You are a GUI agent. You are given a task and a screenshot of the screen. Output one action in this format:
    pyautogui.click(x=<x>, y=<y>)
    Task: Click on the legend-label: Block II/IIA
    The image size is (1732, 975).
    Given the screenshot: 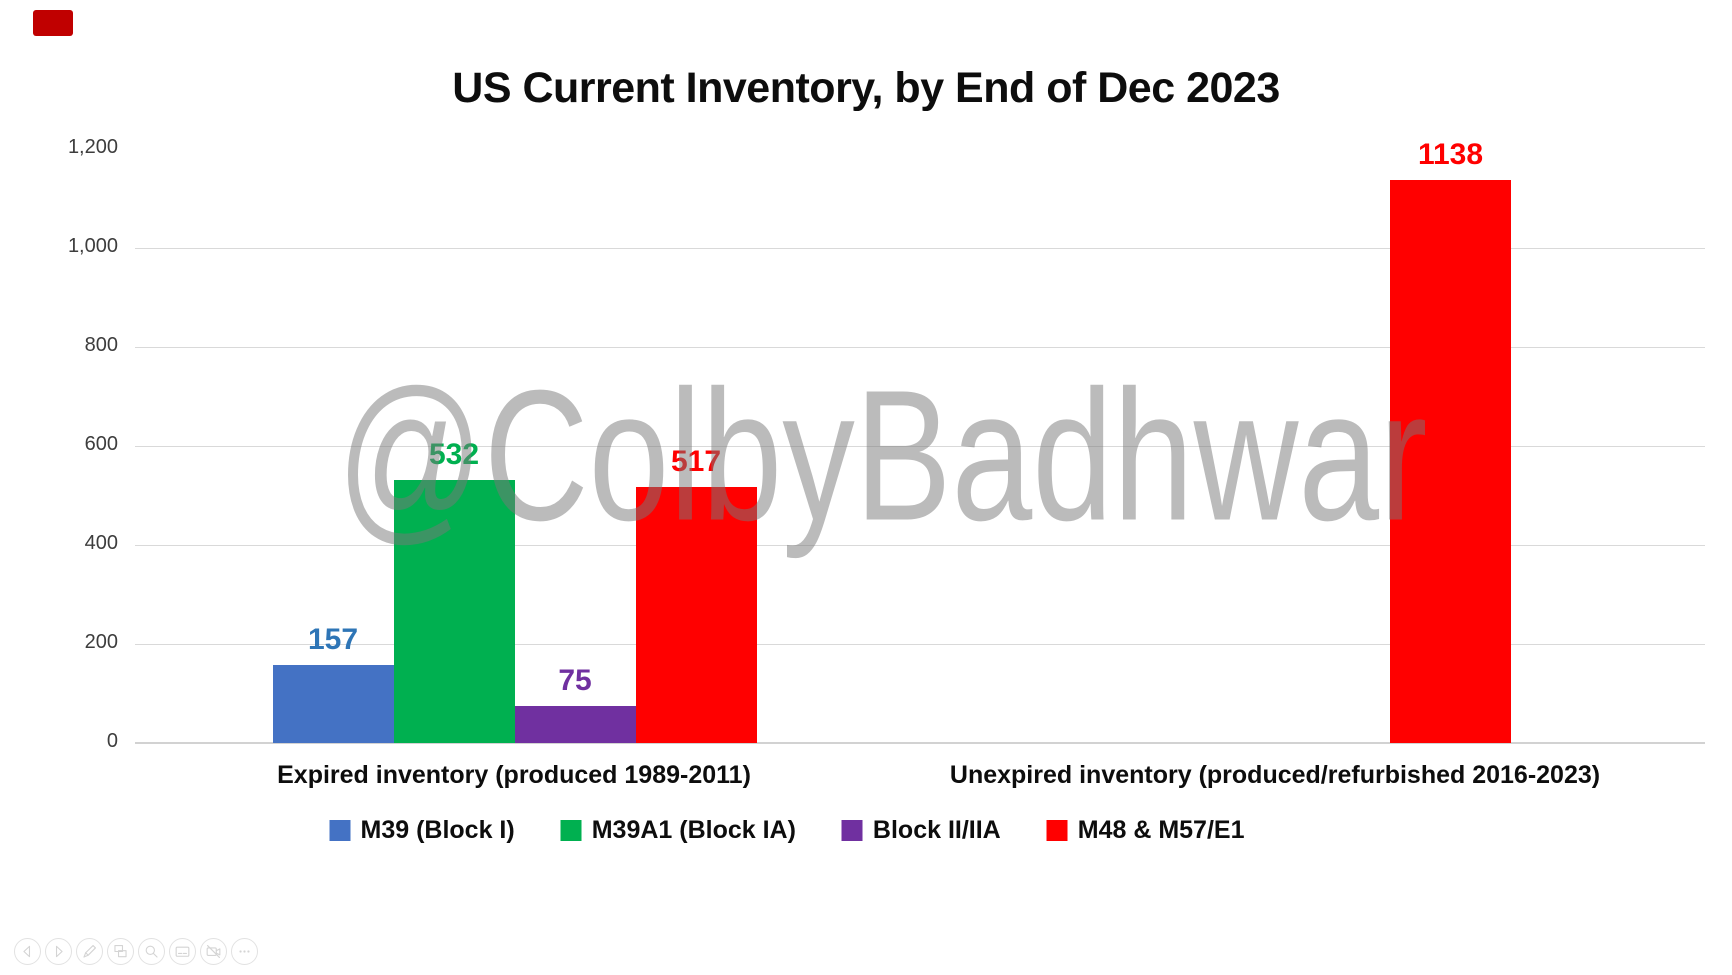 What is the action you would take?
    pyautogui.click(x=936, y=830)
    